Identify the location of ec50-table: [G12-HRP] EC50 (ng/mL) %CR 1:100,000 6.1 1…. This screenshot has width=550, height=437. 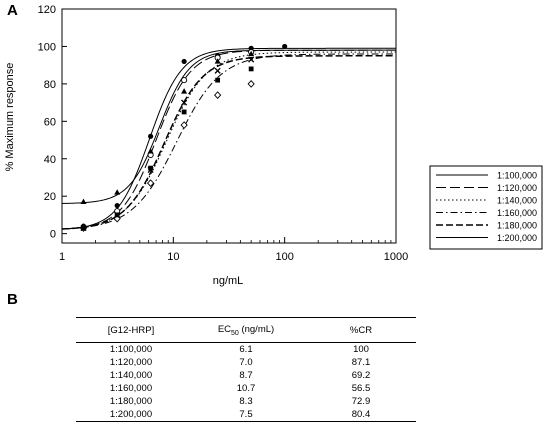
(246, 369).